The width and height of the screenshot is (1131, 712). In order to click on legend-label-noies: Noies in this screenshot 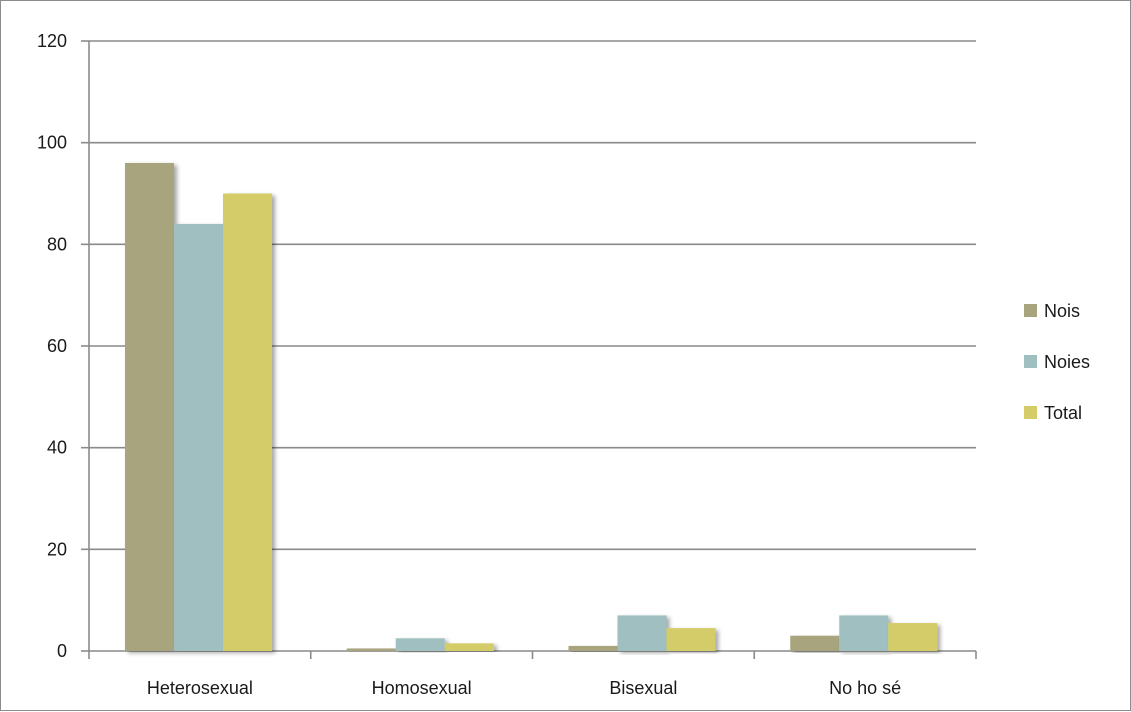, I will do `click(1067, 362)`.